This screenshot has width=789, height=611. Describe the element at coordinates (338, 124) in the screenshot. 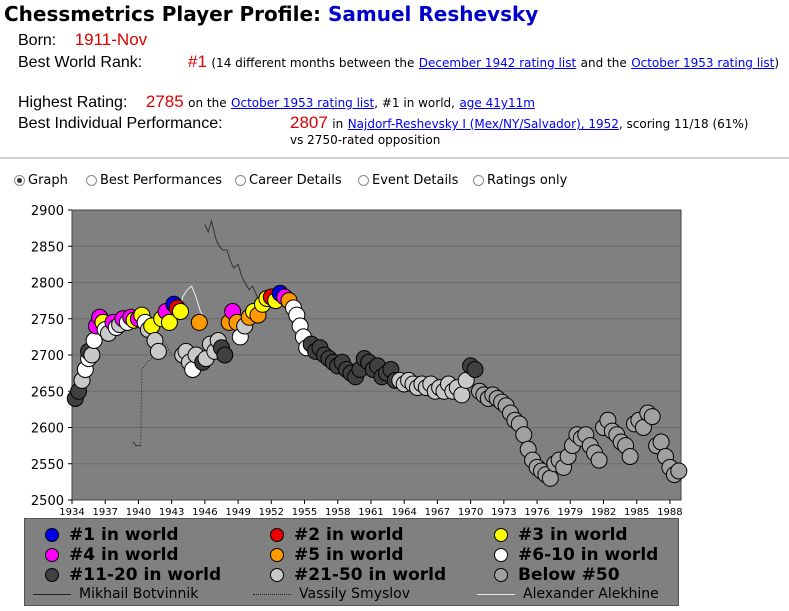

I see `perf-text: in` at that location.